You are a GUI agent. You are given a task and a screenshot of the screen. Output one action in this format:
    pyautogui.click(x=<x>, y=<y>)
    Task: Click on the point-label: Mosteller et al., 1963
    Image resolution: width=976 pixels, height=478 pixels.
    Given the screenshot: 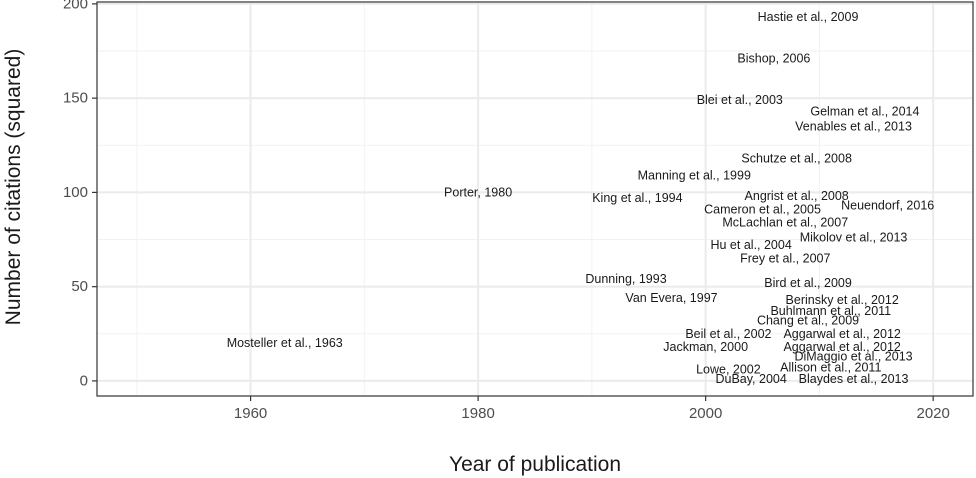 What is the action you would take?
    pyautogui.click(x=285, y=343)
    